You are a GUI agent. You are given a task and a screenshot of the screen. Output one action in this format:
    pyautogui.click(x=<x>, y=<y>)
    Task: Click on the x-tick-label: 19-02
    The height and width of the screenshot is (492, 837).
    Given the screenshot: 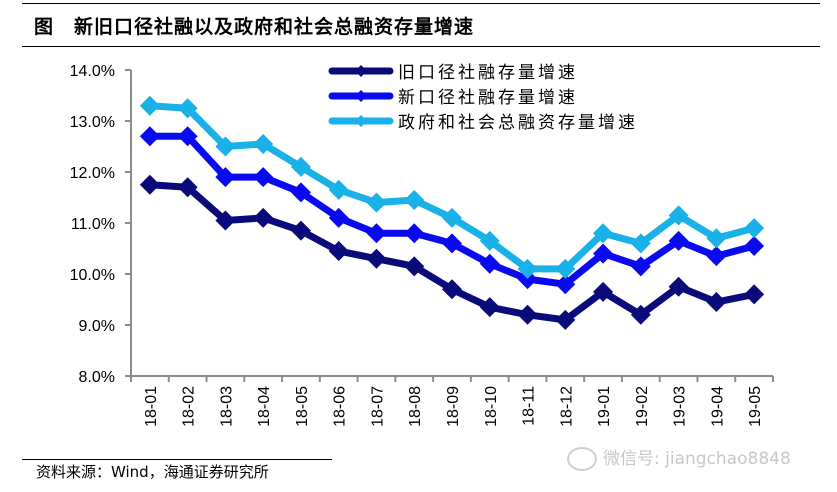 What is the action you would take?
    pyautogui.click(x=642, y=406)
    